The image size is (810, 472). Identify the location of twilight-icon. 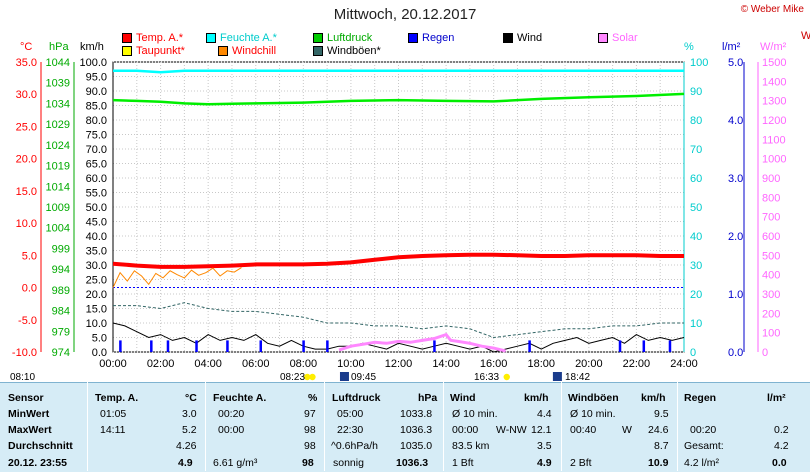
(312, 377).